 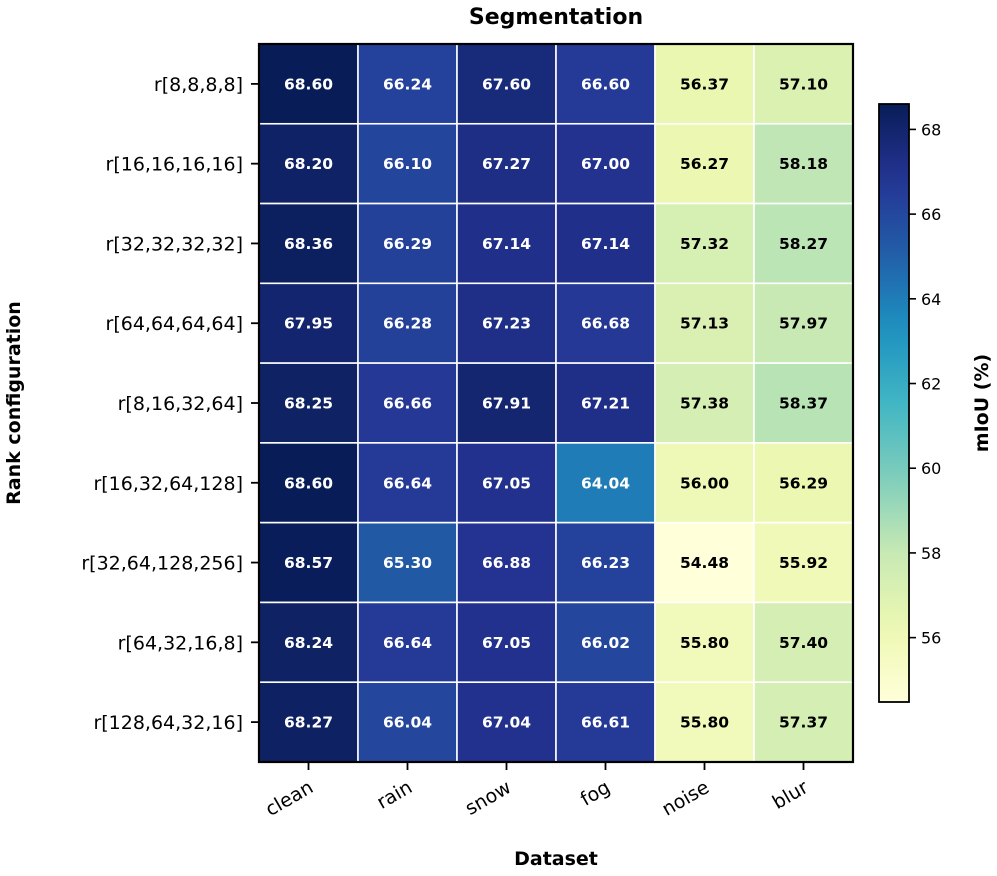 I want to click on cell-value-label: 56.00, so click(x=704, y=483).